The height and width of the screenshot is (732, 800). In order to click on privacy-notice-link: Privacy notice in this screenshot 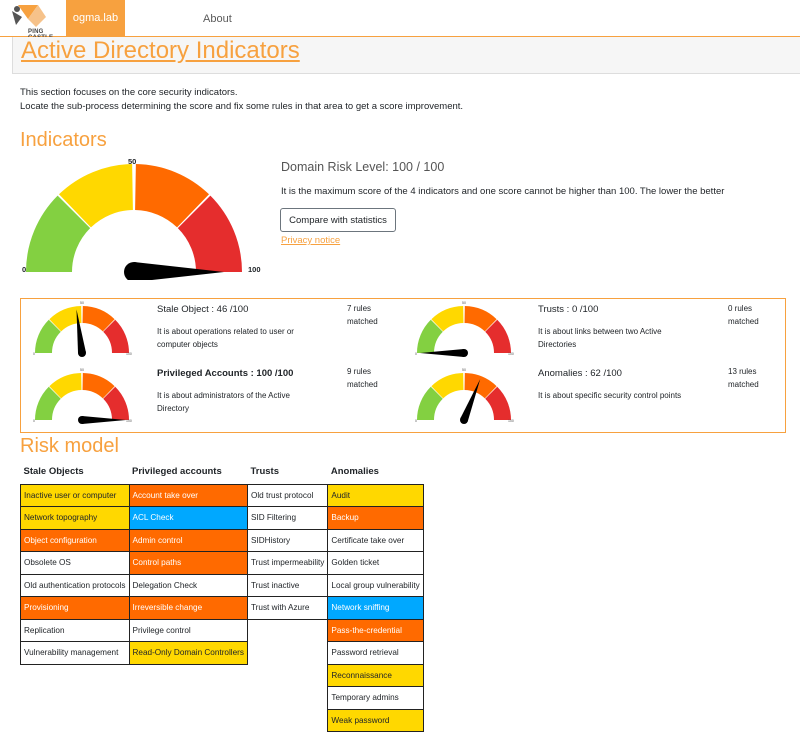, I will do `click(311, 240)`.